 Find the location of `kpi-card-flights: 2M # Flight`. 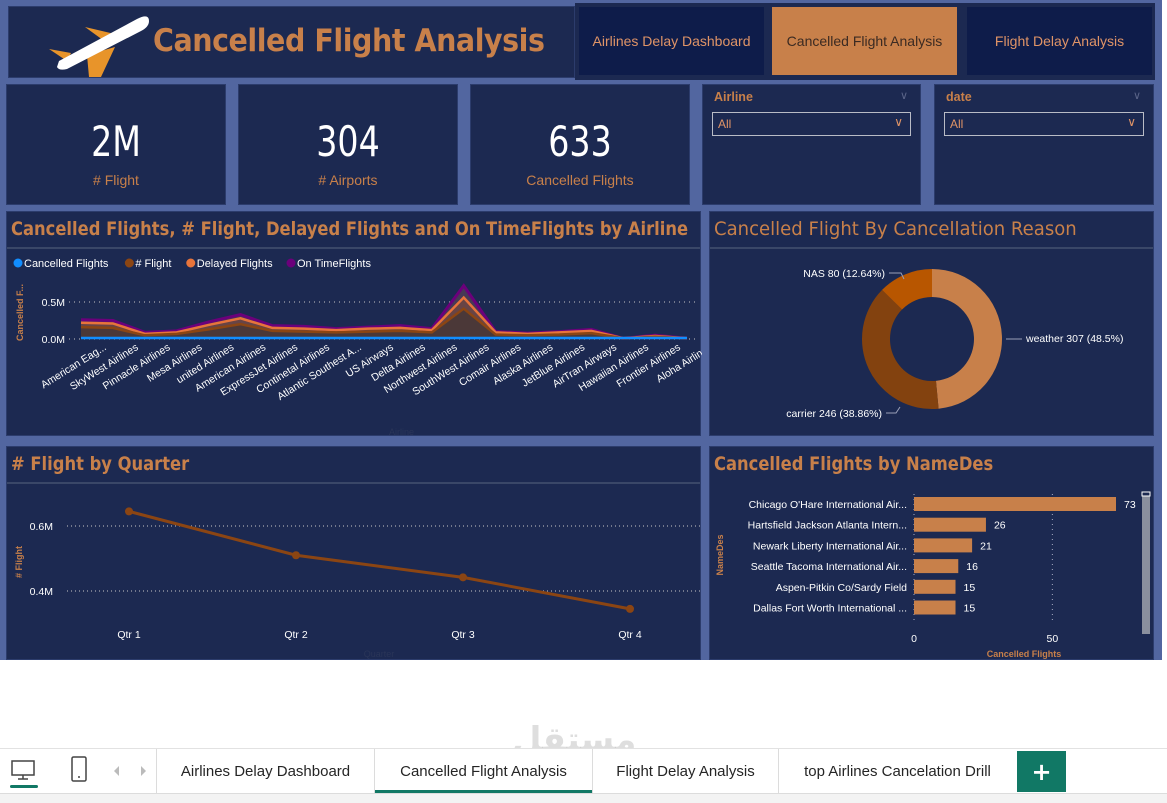

kpi-card-flights: 2M # Flight is located at coordinates (116, 144).